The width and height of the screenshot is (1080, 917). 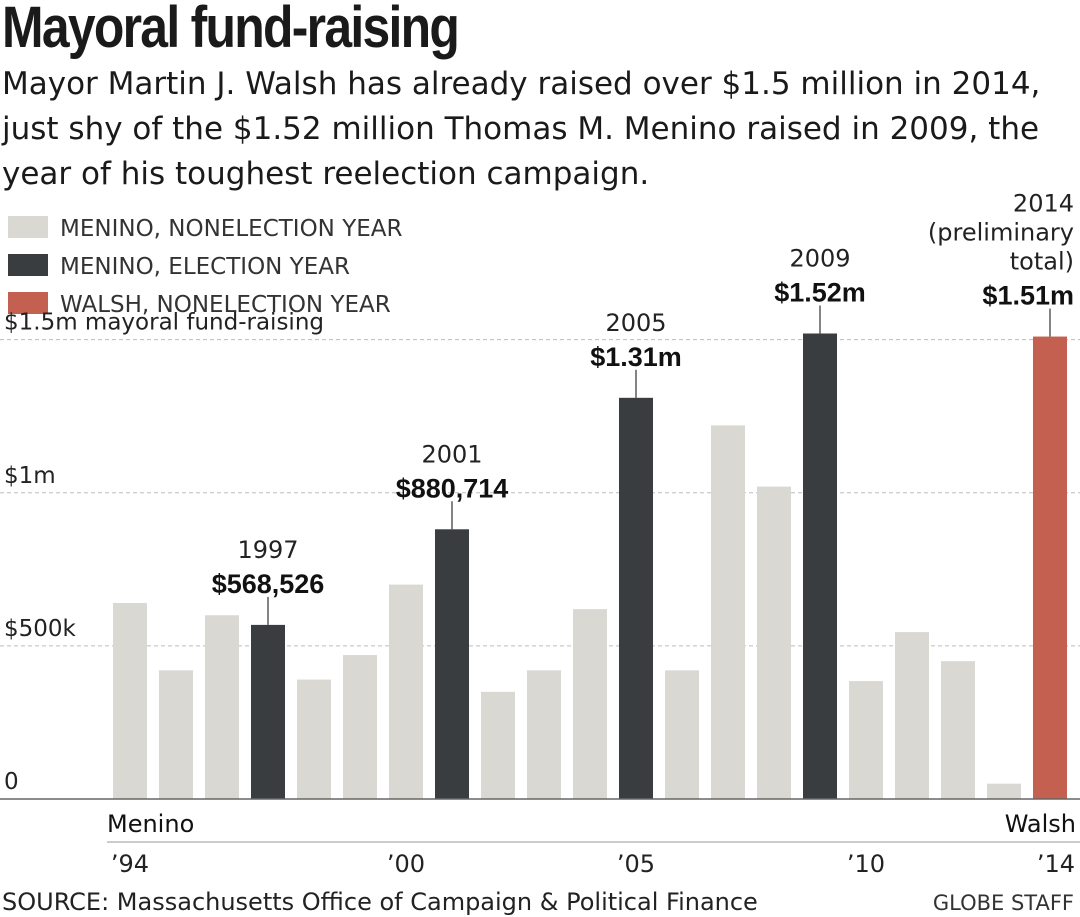 I want to click on bar-2001, so click(x=452, y=664).